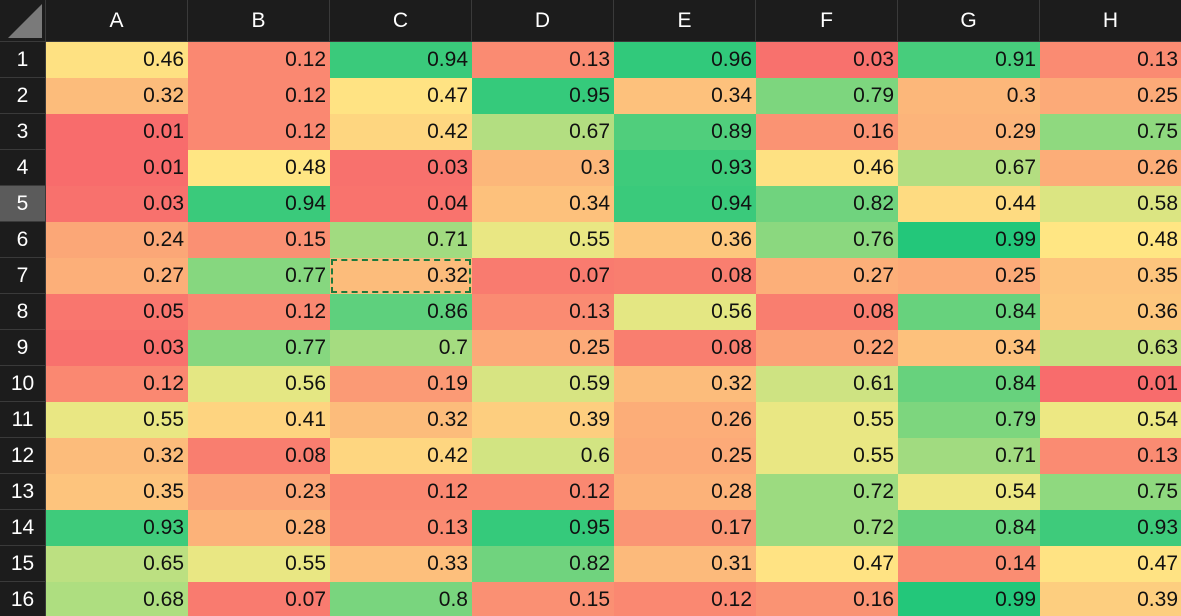 The height and width of the screenshot is (616, 1181). I want to click on cell-c16: 0.8, so click(401, 599).